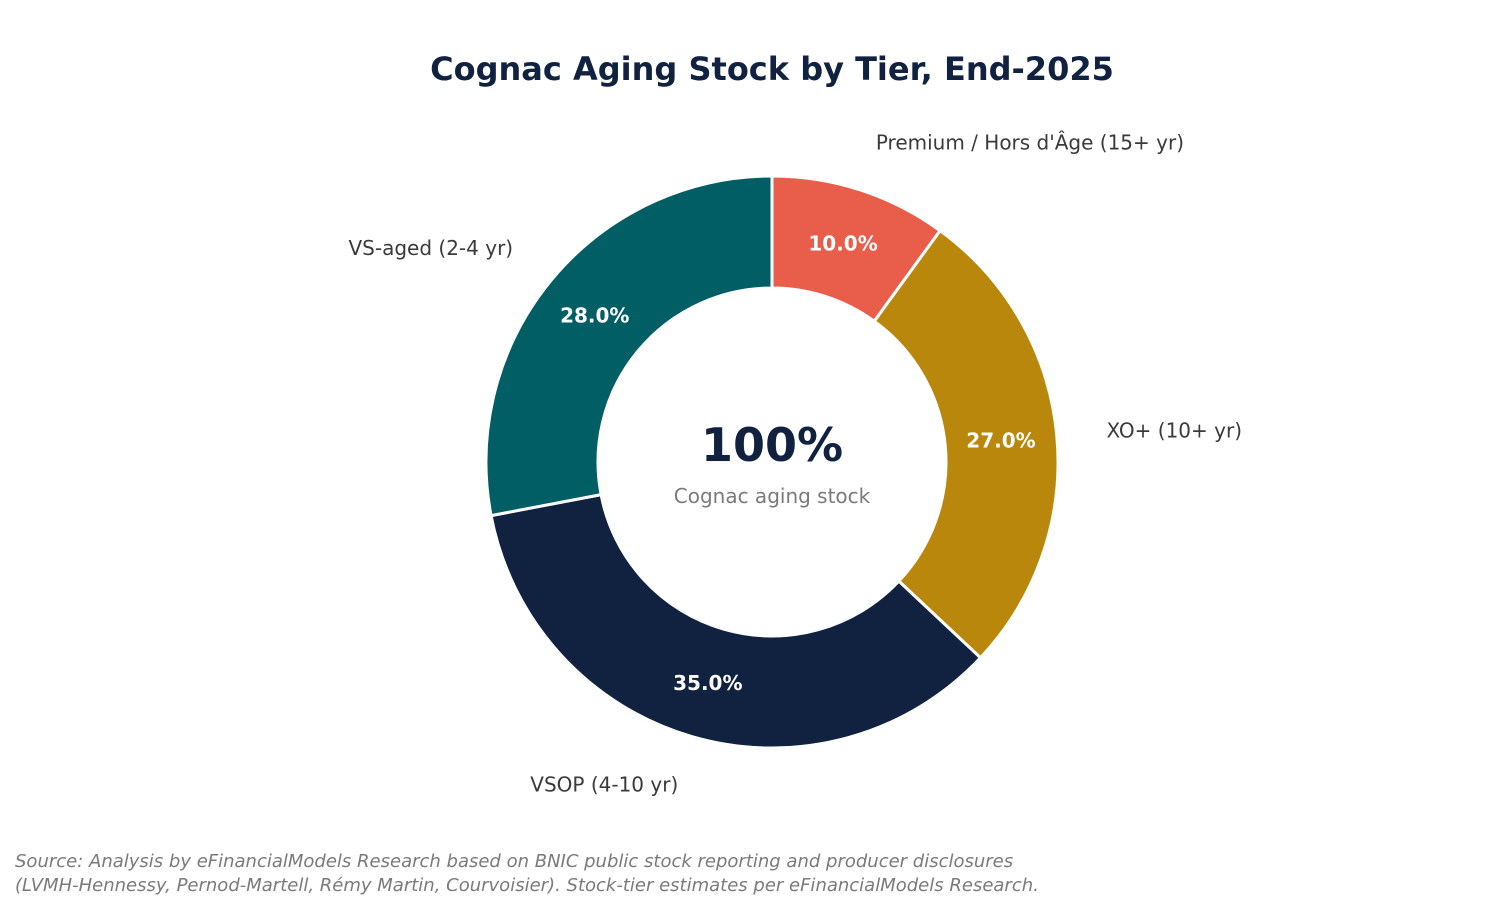  What do you see at coordinates (594, 315) in the screenshot?
I see `slice-percent-label-vs-aged-2-4-yr: 28.0%` at bounding box center [594, 315].